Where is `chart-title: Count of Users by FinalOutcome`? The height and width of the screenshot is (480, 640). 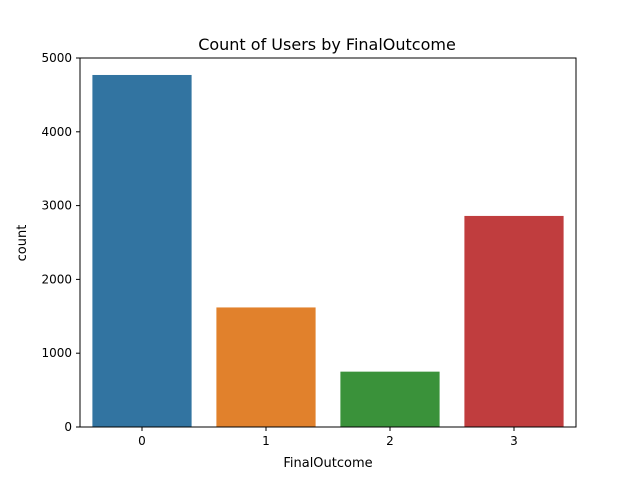 chart-title: Count of Users by FinalOutcome is located at coordinates (327, 44).